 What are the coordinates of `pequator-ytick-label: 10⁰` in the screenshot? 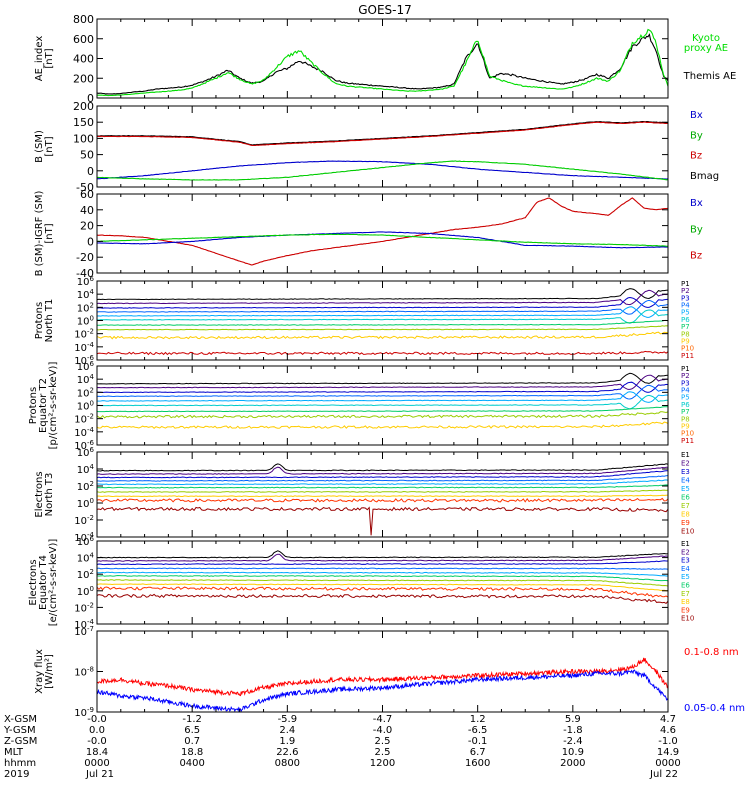 It's located at (85, 406).